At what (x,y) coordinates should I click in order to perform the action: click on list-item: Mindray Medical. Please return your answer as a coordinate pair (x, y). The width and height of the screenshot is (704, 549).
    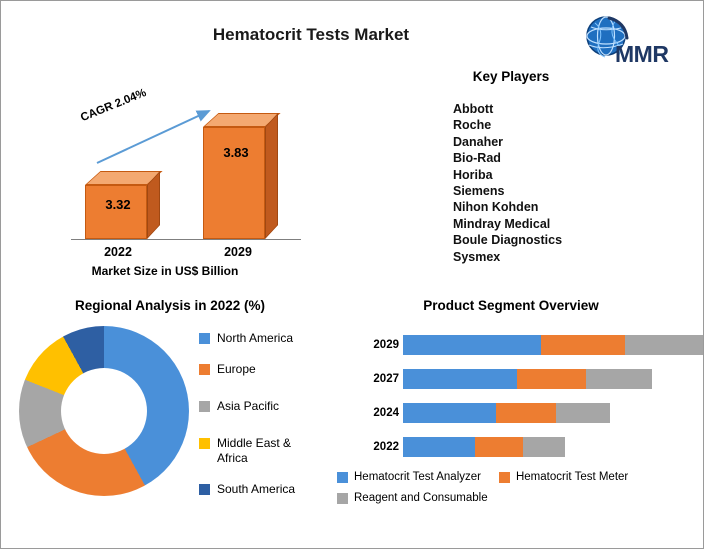
    Looking at the image, I should click on (502, 223).